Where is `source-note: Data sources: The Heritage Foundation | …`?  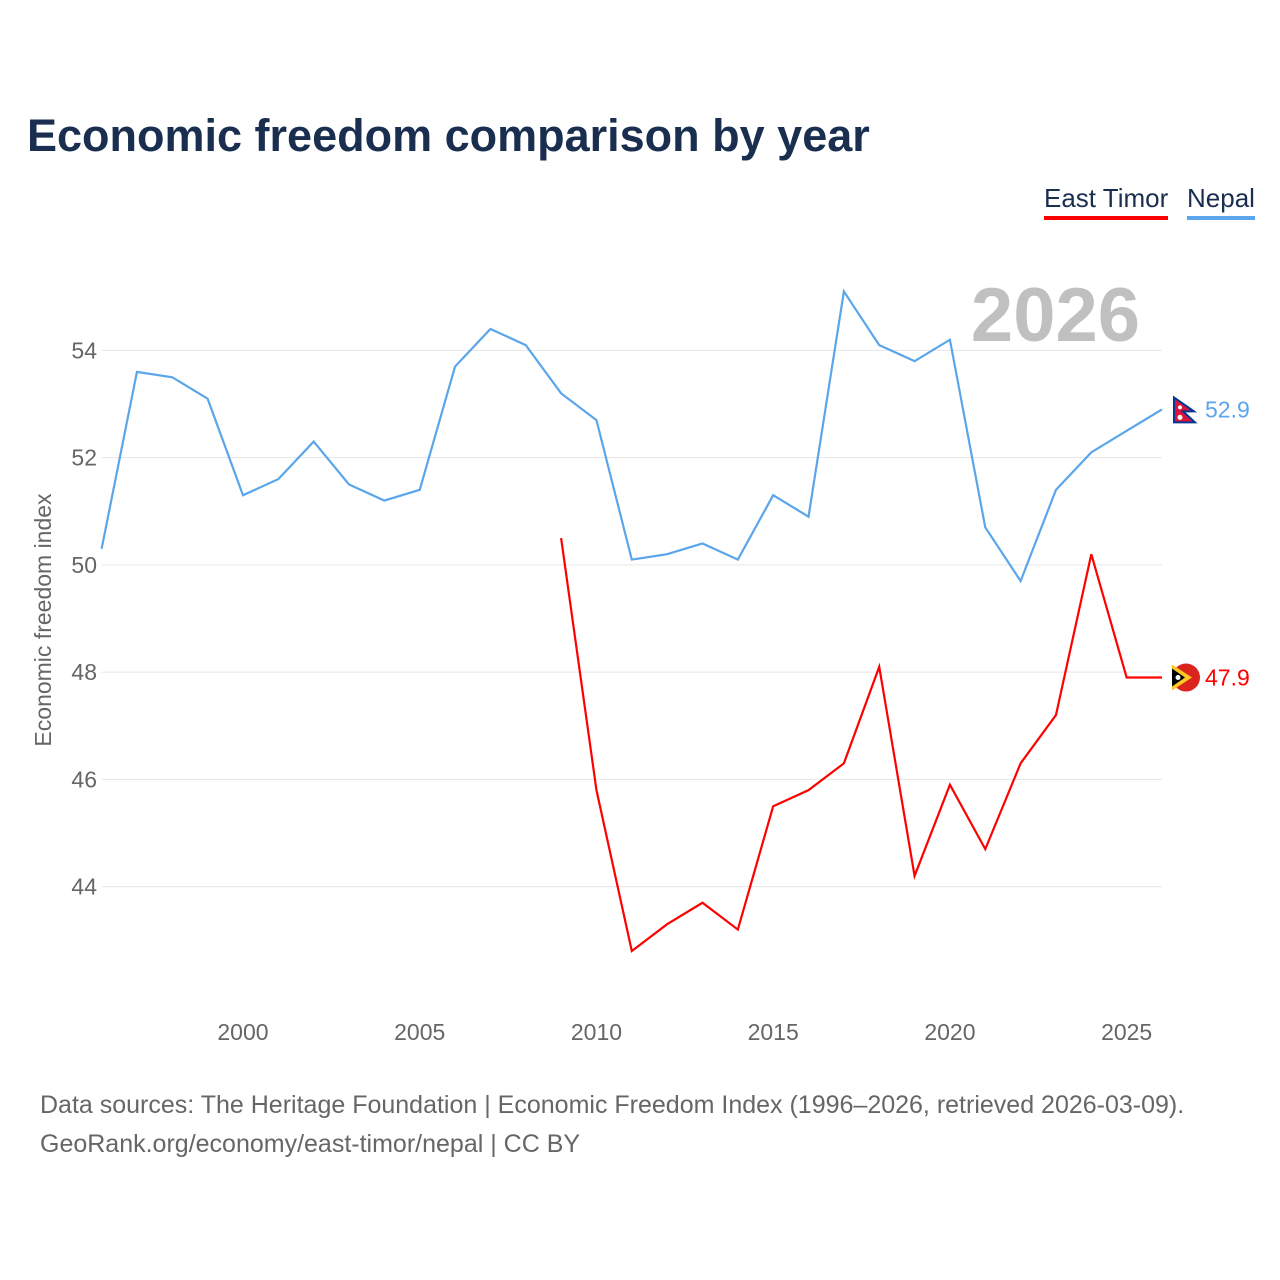 source-note: Data sources: The Heritage Foundation | … is located at coordinates (612, 1125).